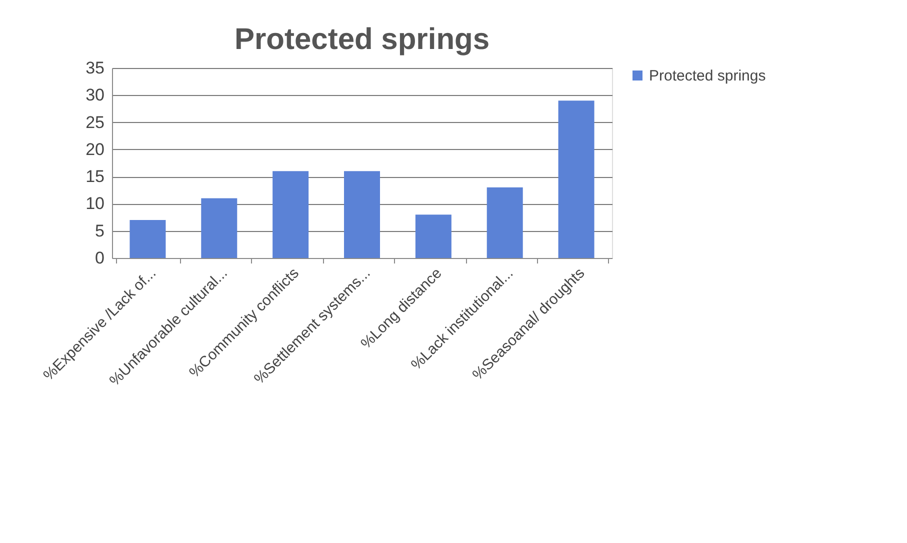  What do you see at coordinates (95, 68) in the screenshot?
I see `y-tick-label: 35` at bounding box center [95, 68].